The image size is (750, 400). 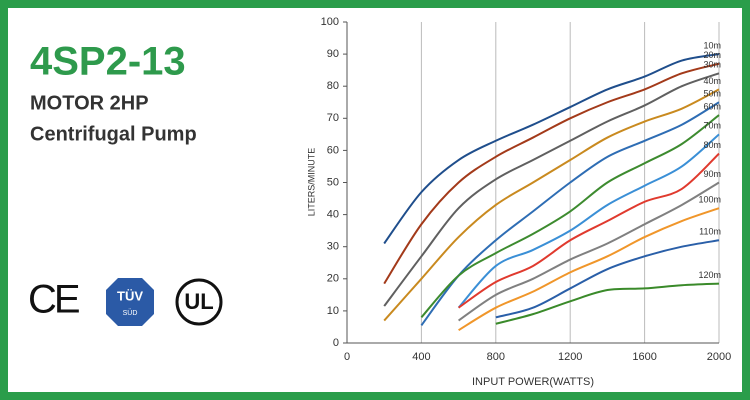 What do you see at coordinates (130, 295) in the screenshot?
I see `tuv-text: TÜV` at bounding box center [130, 295].